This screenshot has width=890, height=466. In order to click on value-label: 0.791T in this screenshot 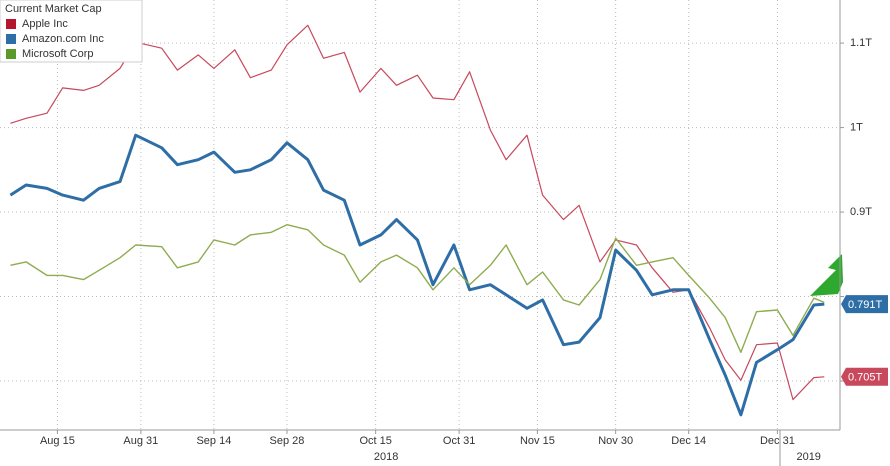, I will do `click(865, 305)`.